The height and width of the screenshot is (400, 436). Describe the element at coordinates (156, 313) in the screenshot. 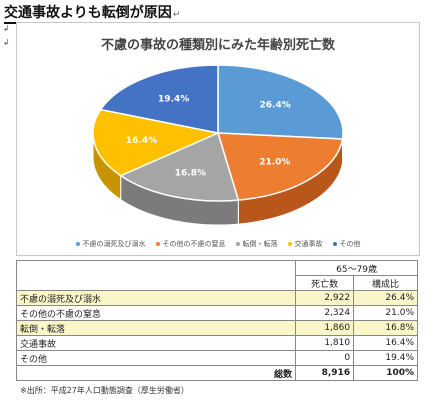

I see `row-label: その他の不慮の窒息` at that location.